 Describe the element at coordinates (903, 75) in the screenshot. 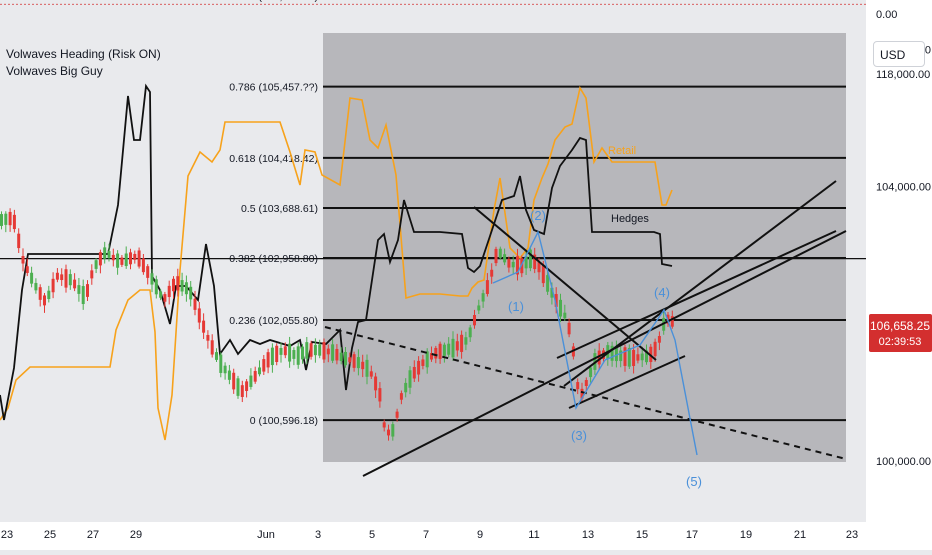

I see `y-tick-label-partial: 118,000.00` at that location.